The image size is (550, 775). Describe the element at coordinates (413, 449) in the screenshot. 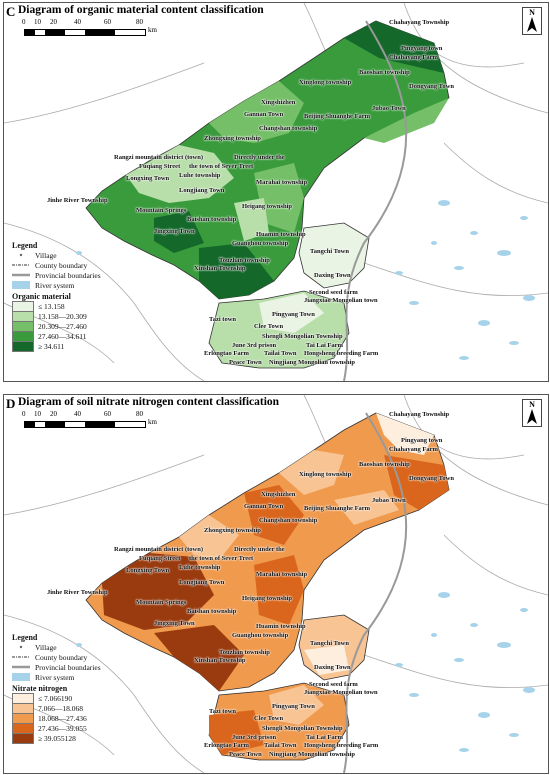

I see `place-label: Chahayang Farm` at that location.